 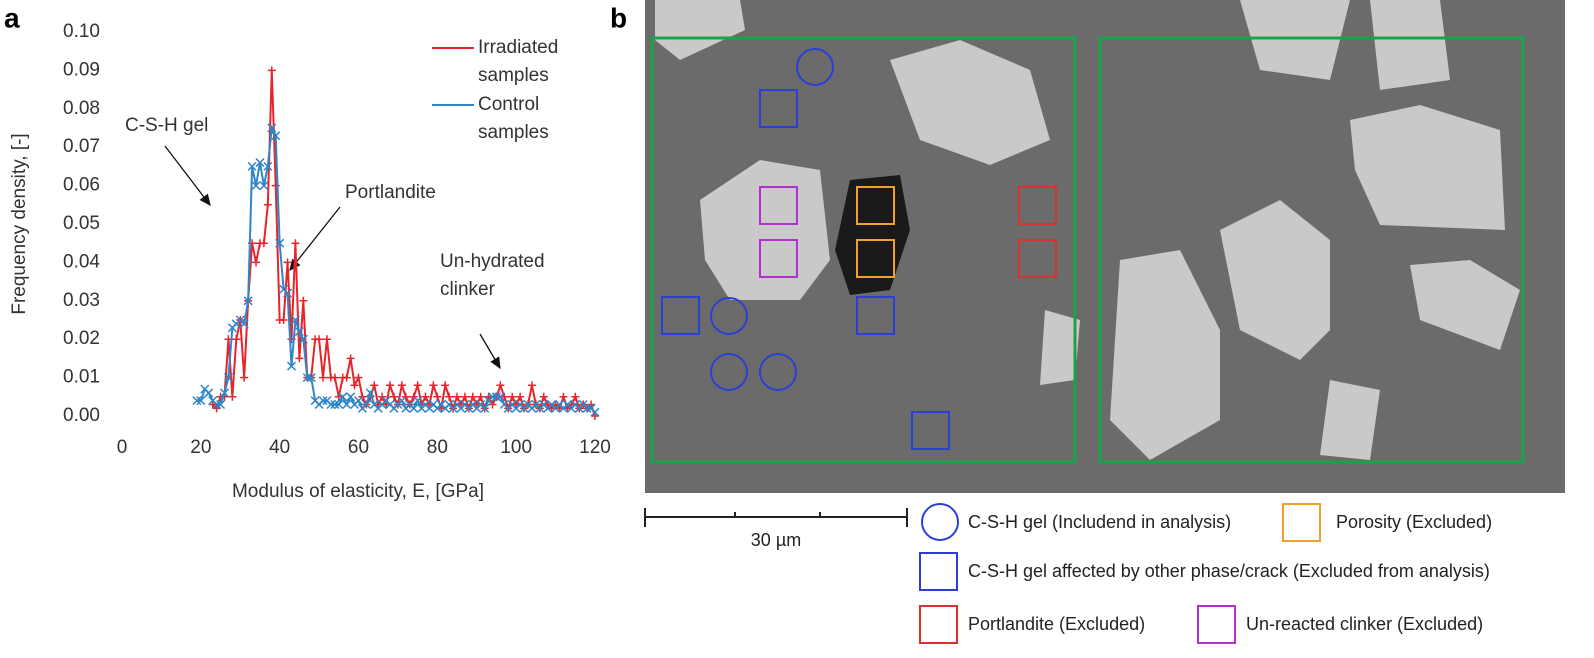 I want to click on legend-text: Porosity (Excluded), so click(x=1414, y=522).